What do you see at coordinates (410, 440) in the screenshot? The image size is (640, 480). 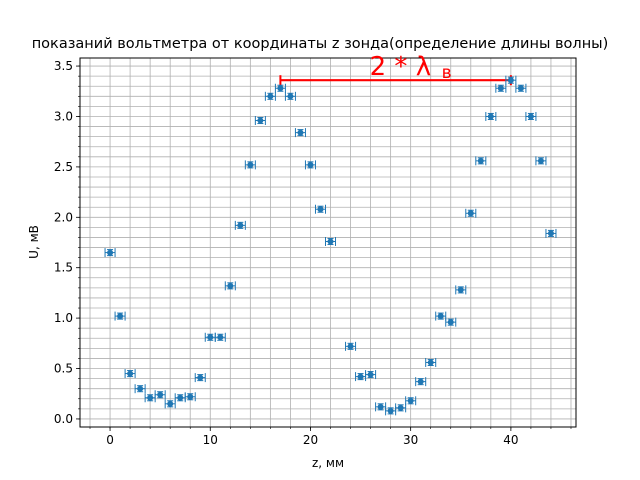 I see `x-tick-label: 30` at bounding box center [410, 440].